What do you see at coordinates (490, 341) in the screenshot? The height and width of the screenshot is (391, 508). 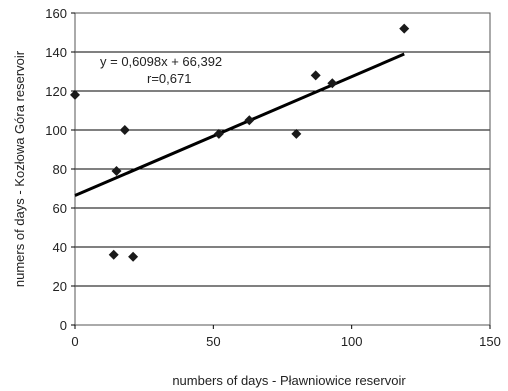 I see `x-tick-label: 150` at bounding box center [490, 341].